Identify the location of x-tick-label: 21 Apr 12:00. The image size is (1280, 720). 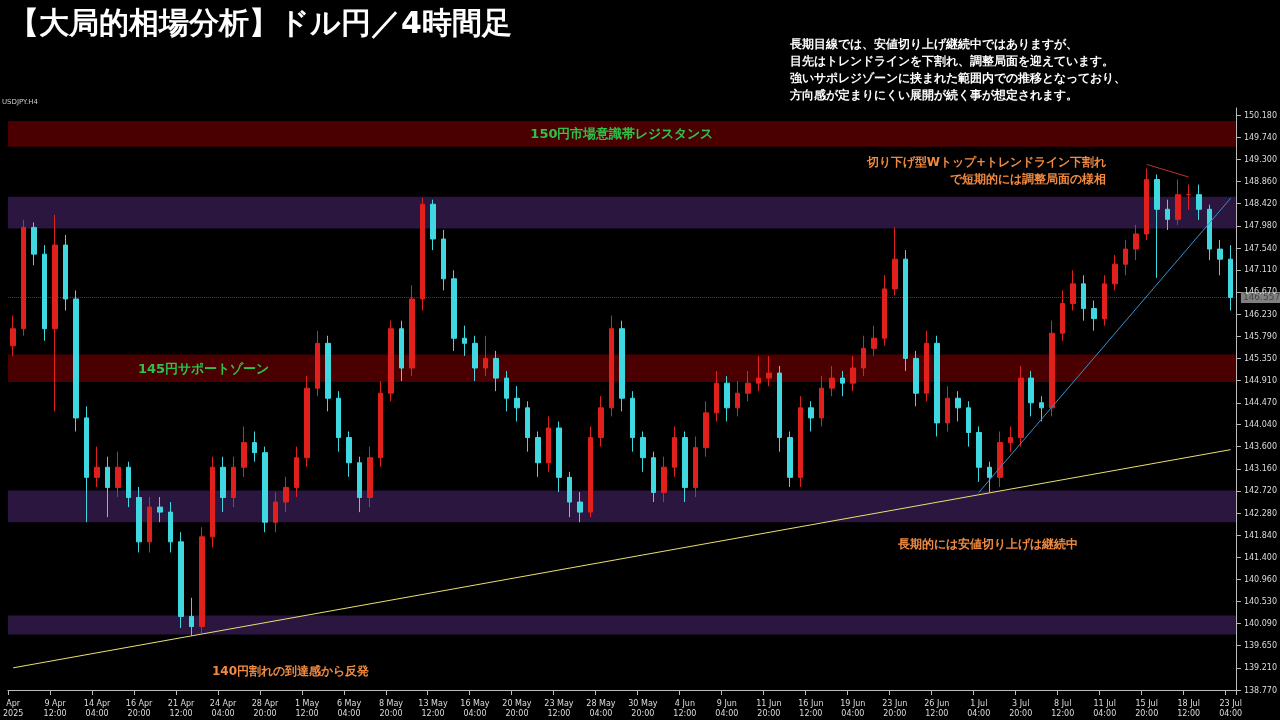
(181, 708).